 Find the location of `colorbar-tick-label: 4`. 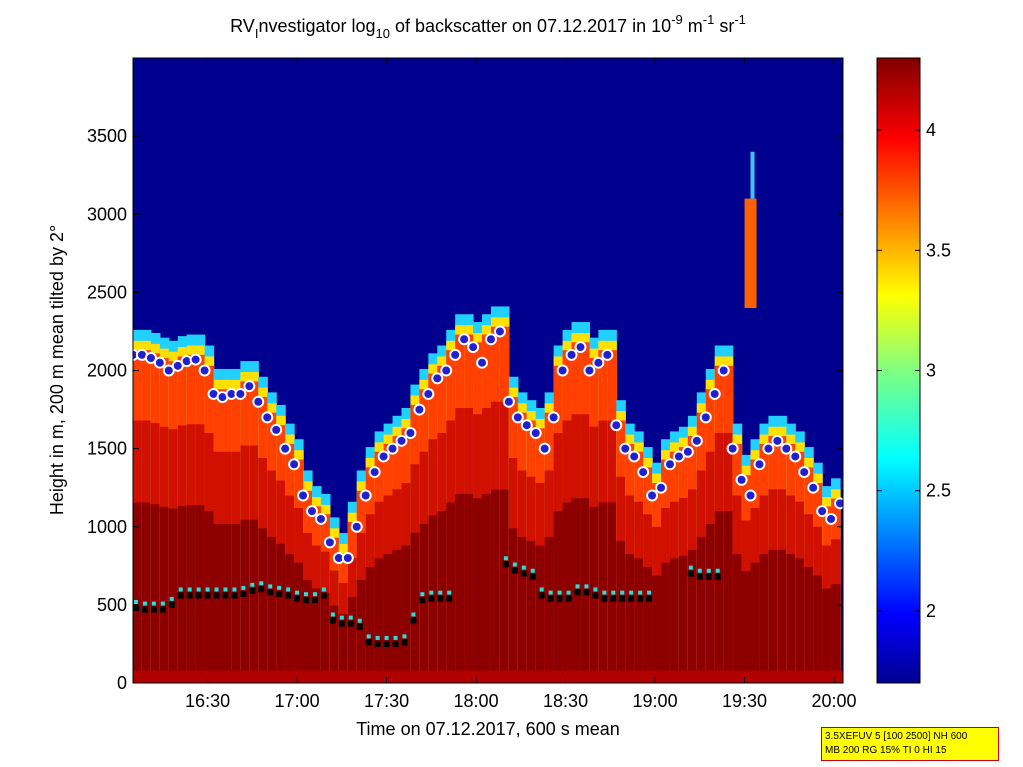

colorbar-tick-label: 4 is located at coordinates (931, 130).